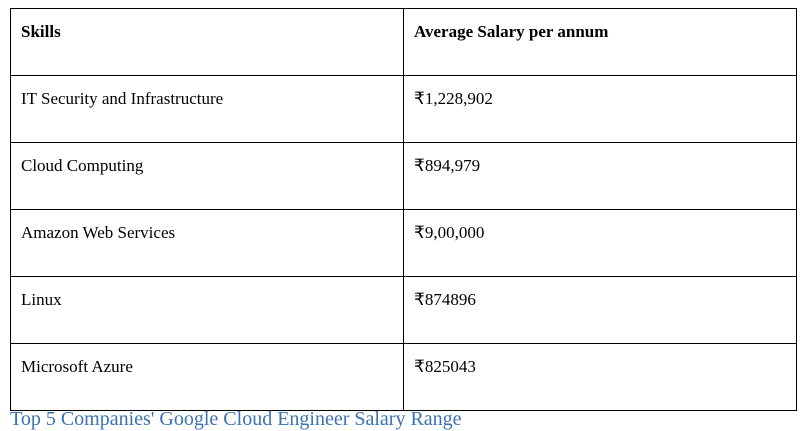 The height and width of the screenshot is (431, 801). Describe the element at coordinates (207, 109) in the screenshot. I see `skill-cell: IT Security and Infrastructure` at that location.